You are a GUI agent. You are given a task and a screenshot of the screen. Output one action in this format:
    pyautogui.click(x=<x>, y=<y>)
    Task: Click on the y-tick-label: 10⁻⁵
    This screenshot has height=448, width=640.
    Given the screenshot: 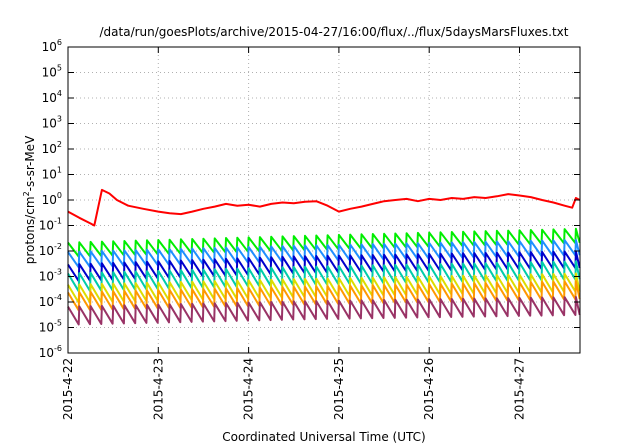 What is the action you would take?
    pyautogui.click(x=50, y=327)
    